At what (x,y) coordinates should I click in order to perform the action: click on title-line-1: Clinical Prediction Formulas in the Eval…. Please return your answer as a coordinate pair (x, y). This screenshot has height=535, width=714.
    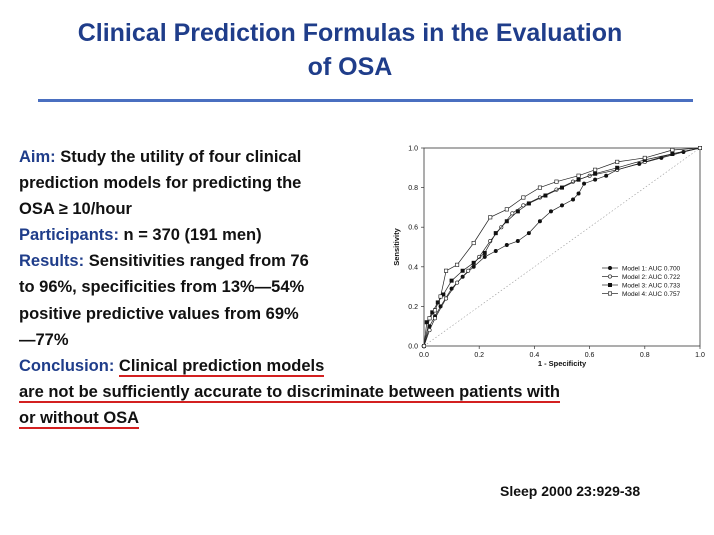
    Looking at the image, I should click on (350, 33).